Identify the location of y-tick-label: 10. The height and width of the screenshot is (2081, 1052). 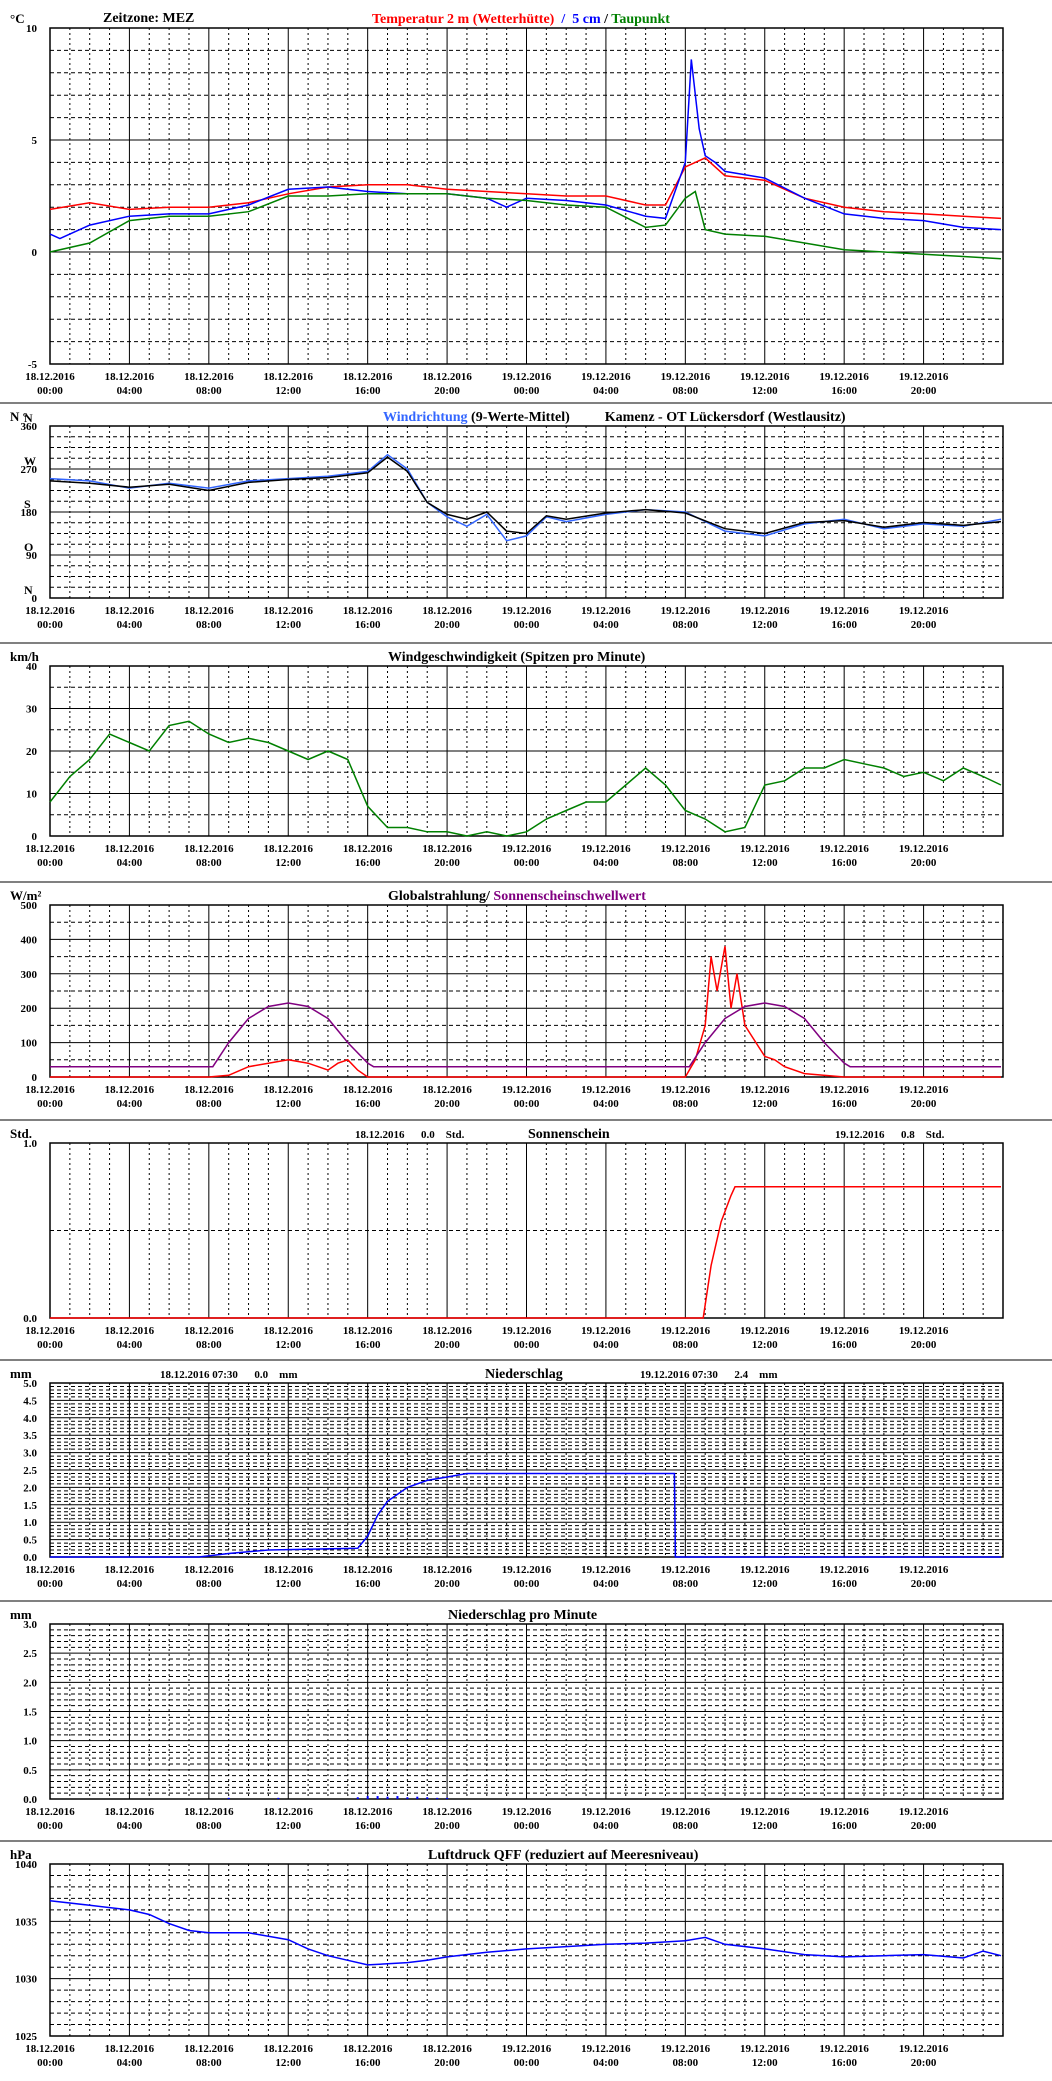
(32, 795).